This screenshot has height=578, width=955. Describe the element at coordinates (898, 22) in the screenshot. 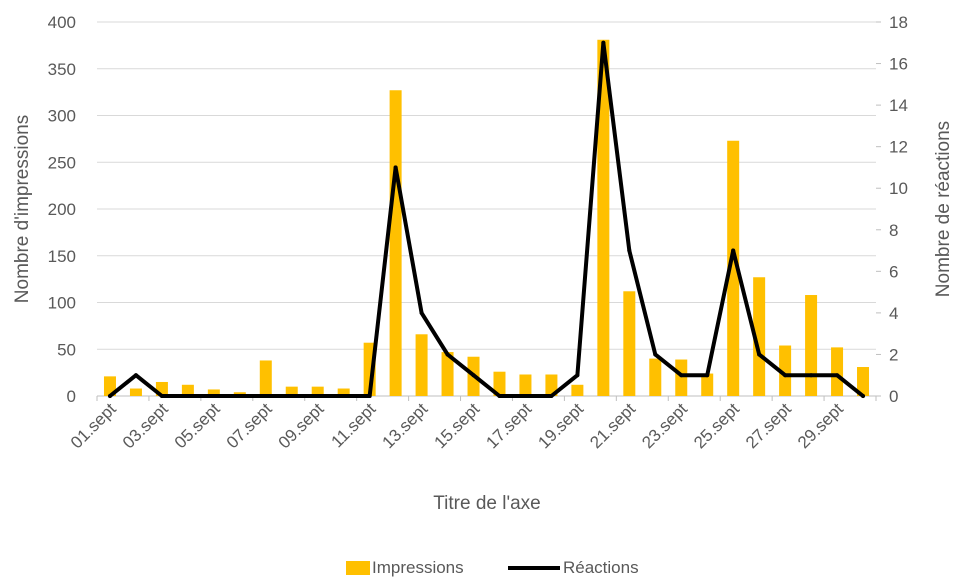

I see `y2-tick-label: 18` at that location.